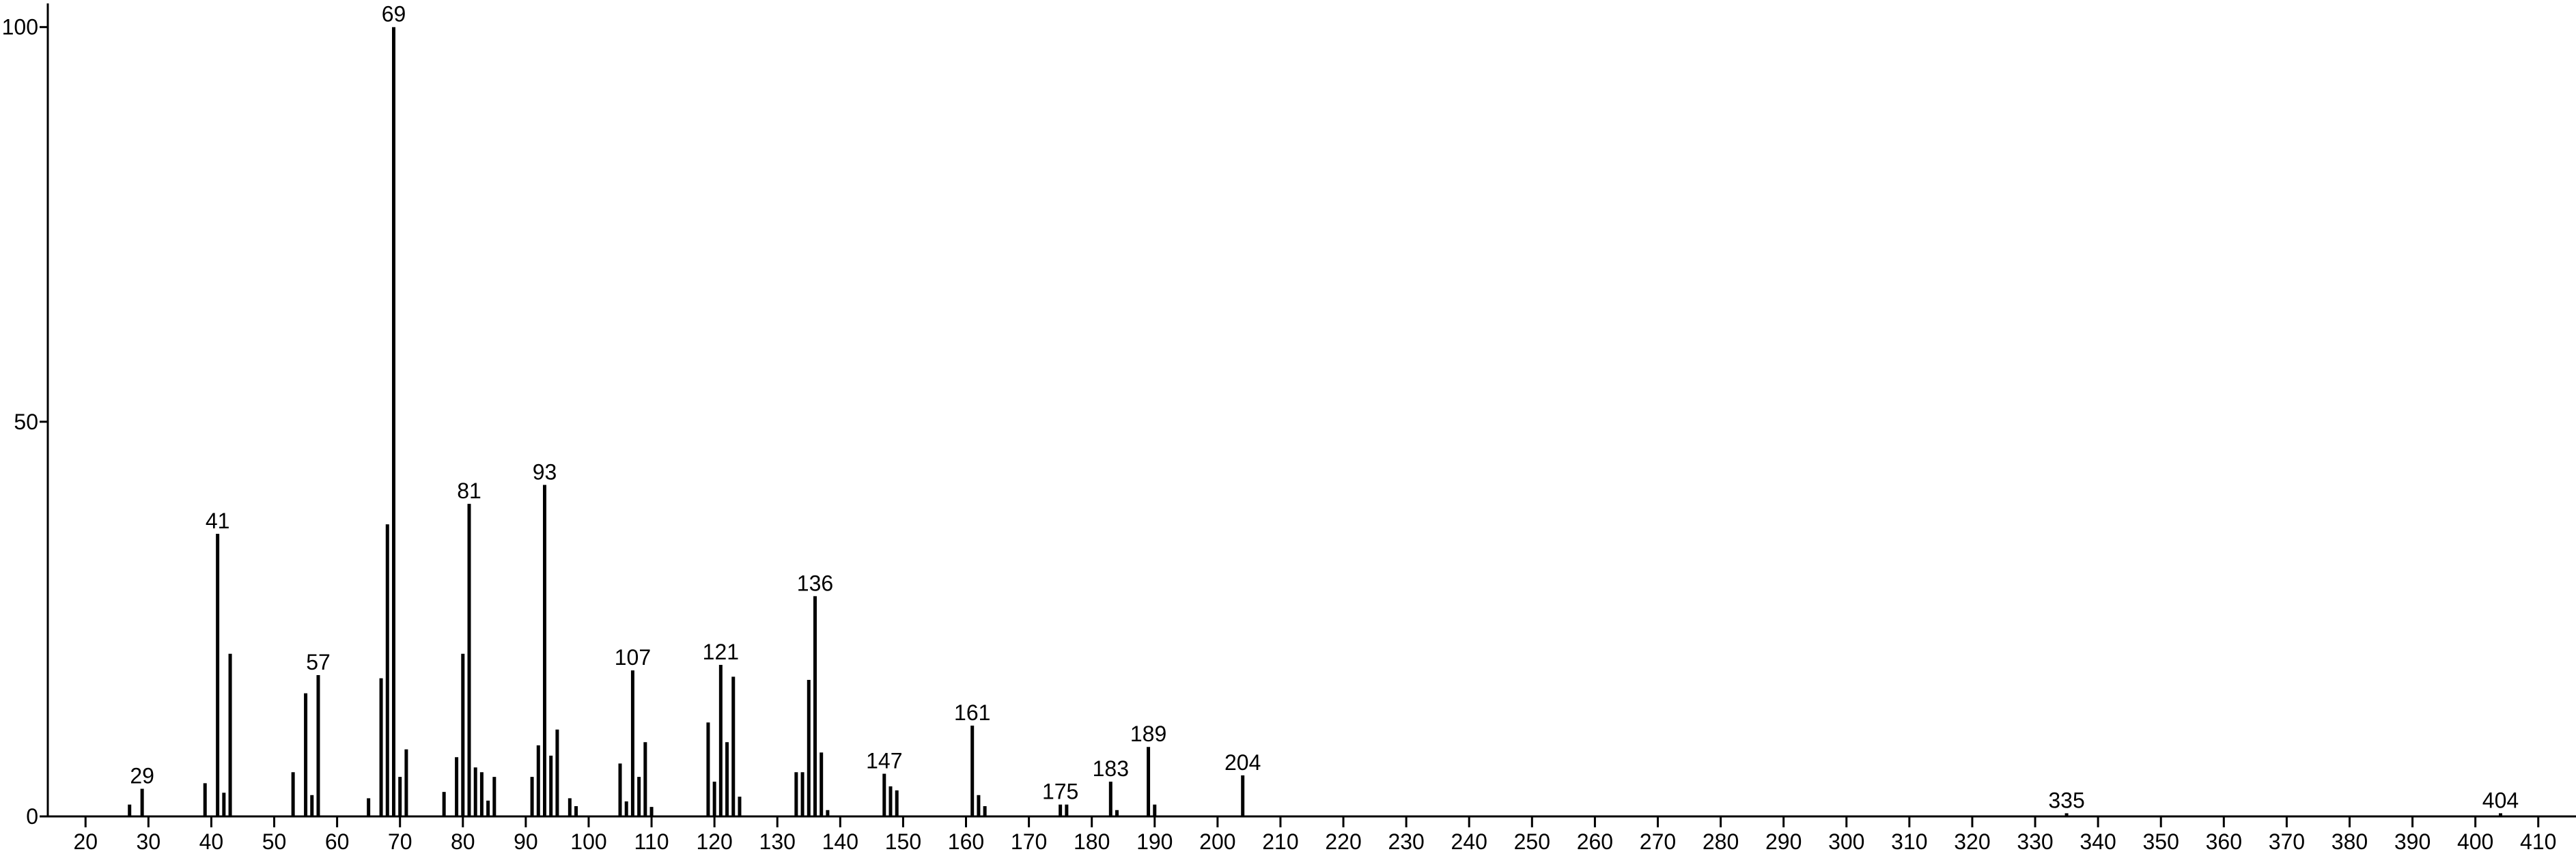  Describe the element at coordinates (26, 422) in the screenshot. I see `y-tick-label: 50` at that location.